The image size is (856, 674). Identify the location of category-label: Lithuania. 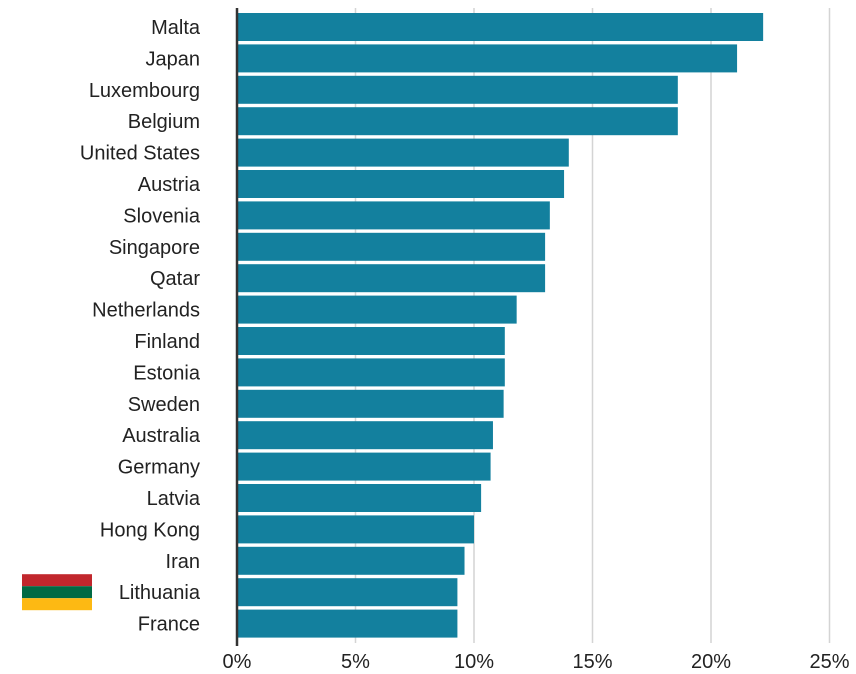
(160, 593).